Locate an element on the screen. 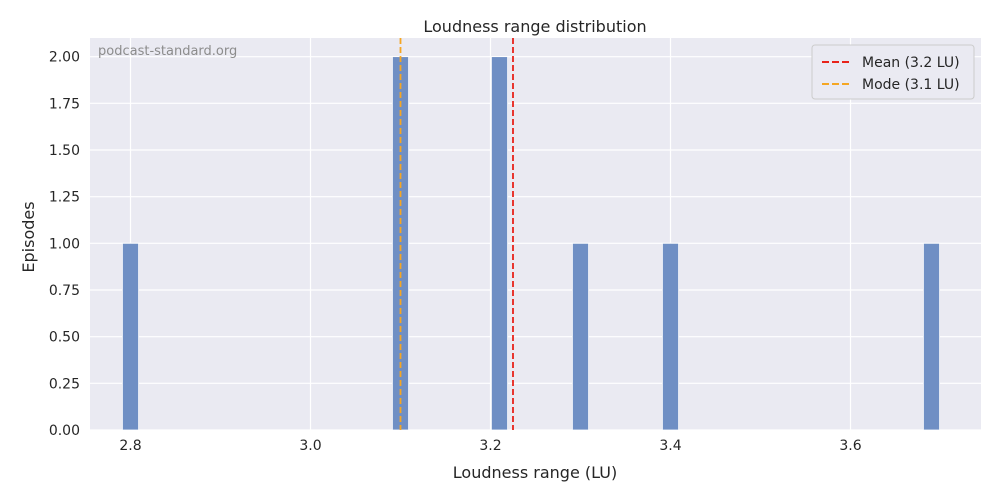 The width and height of the screenshot is (1000, 500). y-tick-label: 0.75 is located at coordinates (64, 291).